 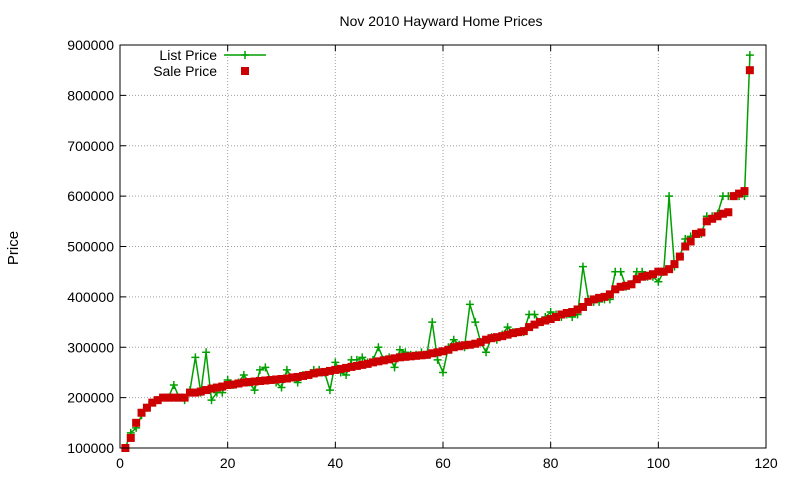 I want to click on legend-marker-list-price, so click(x=245, y=55).